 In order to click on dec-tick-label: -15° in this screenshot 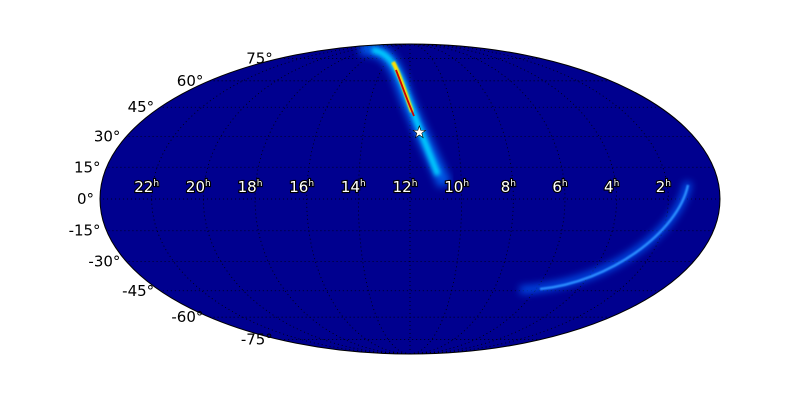, I will do `click(85, 231)`.